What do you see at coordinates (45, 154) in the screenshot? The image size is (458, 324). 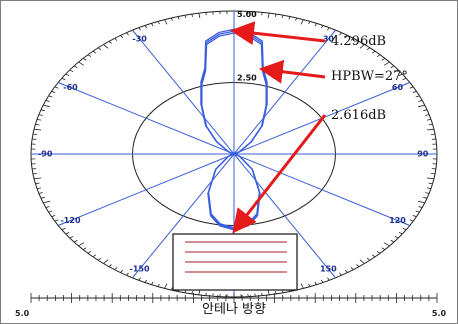 I see `angle-label: -90` at bounding box center [45, 154].